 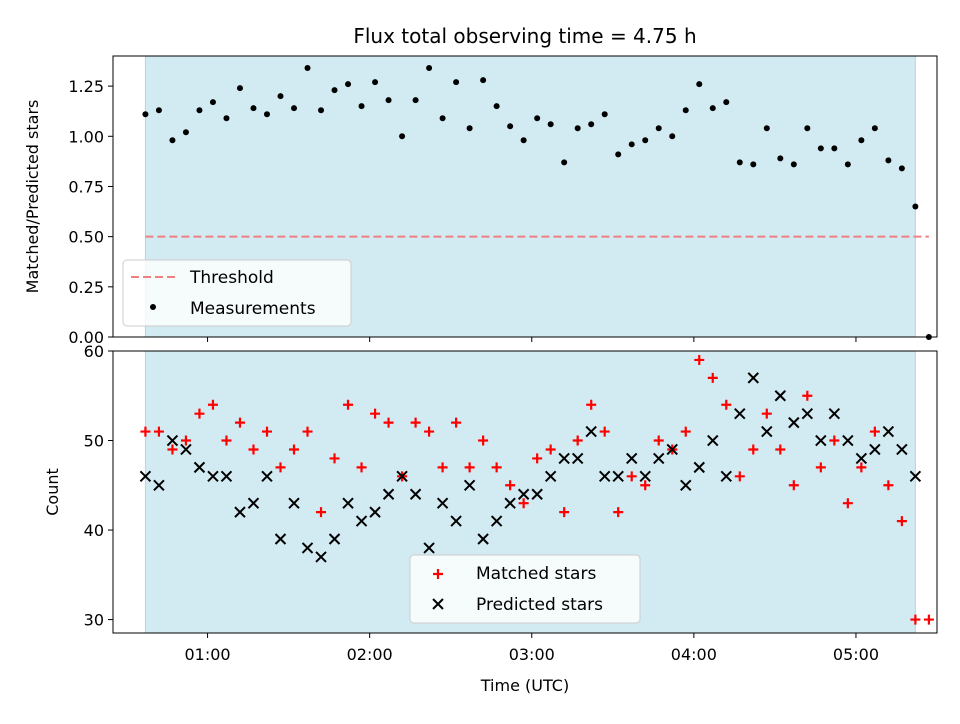 I want to click on legend-matched-label: Matched stars, so click(x=536, y=574).